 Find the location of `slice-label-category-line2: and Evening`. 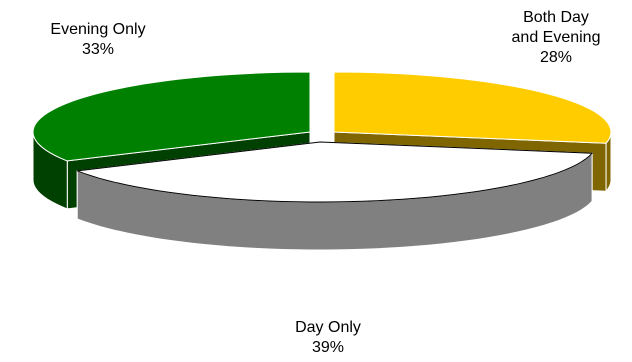

slice-label-category-line2: and Evening is located at coordinates (556, 37).